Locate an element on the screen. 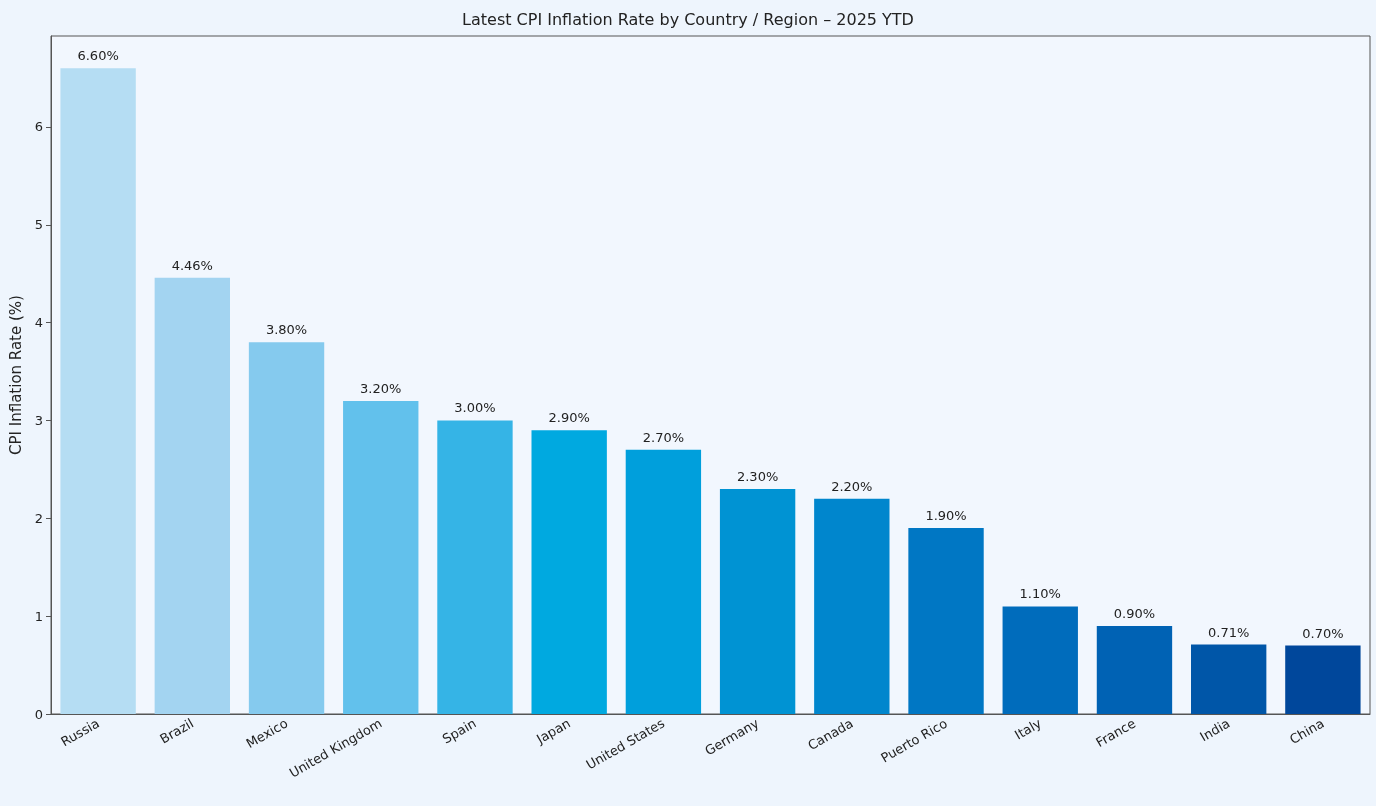  data-label: 3.20% is located at coordinates (381, 388).